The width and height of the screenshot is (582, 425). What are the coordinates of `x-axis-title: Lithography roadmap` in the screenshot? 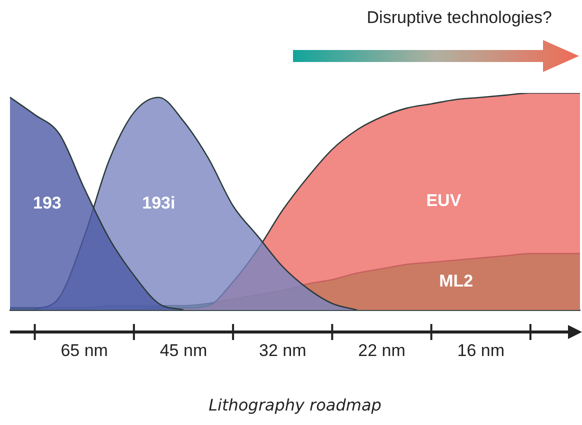 It's located at (295, 405).